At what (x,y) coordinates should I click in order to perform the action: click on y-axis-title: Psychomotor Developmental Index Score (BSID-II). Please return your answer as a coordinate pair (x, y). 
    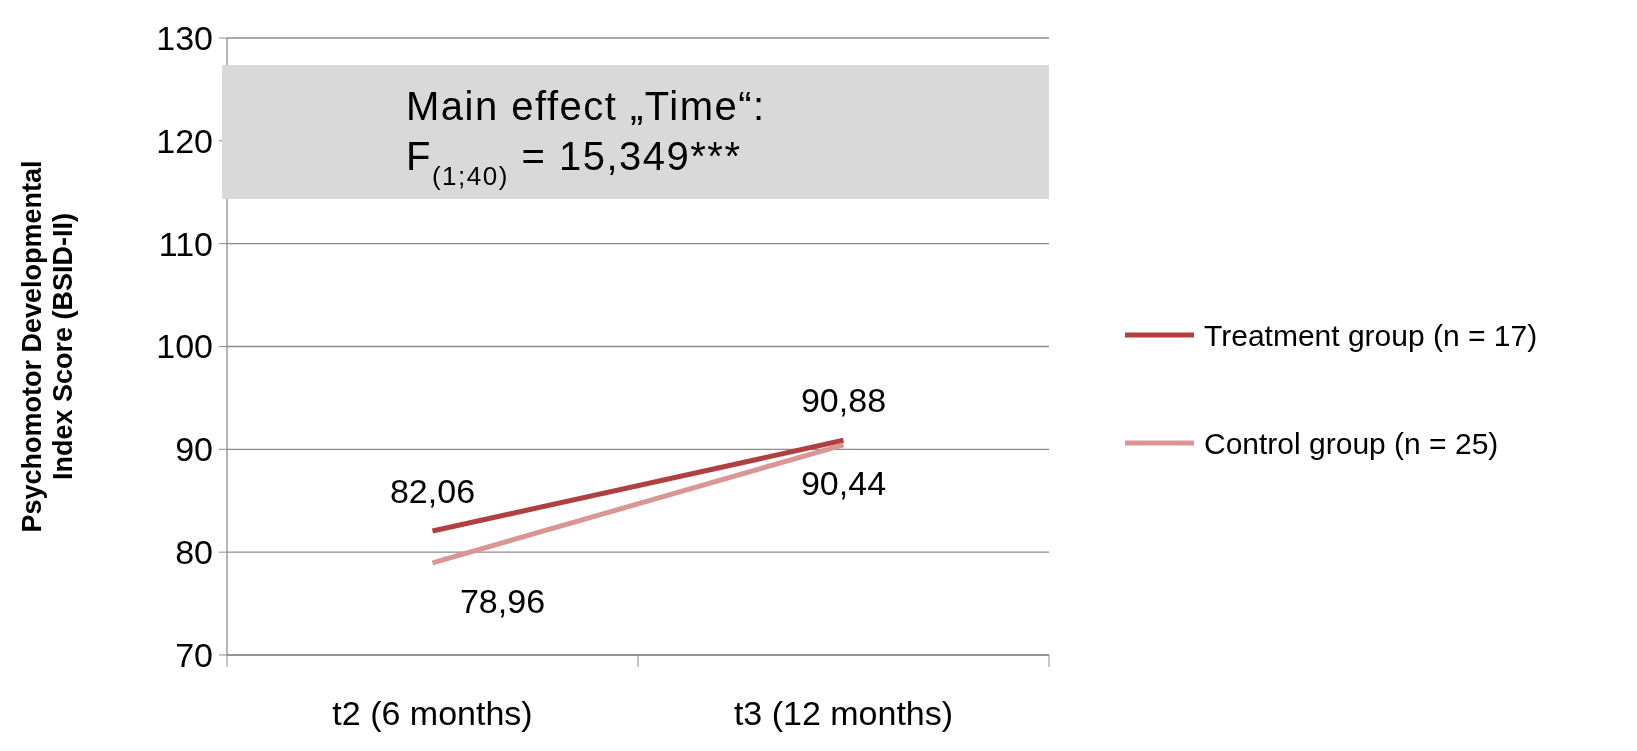
    Looking at the image, I should click on (48, 346).